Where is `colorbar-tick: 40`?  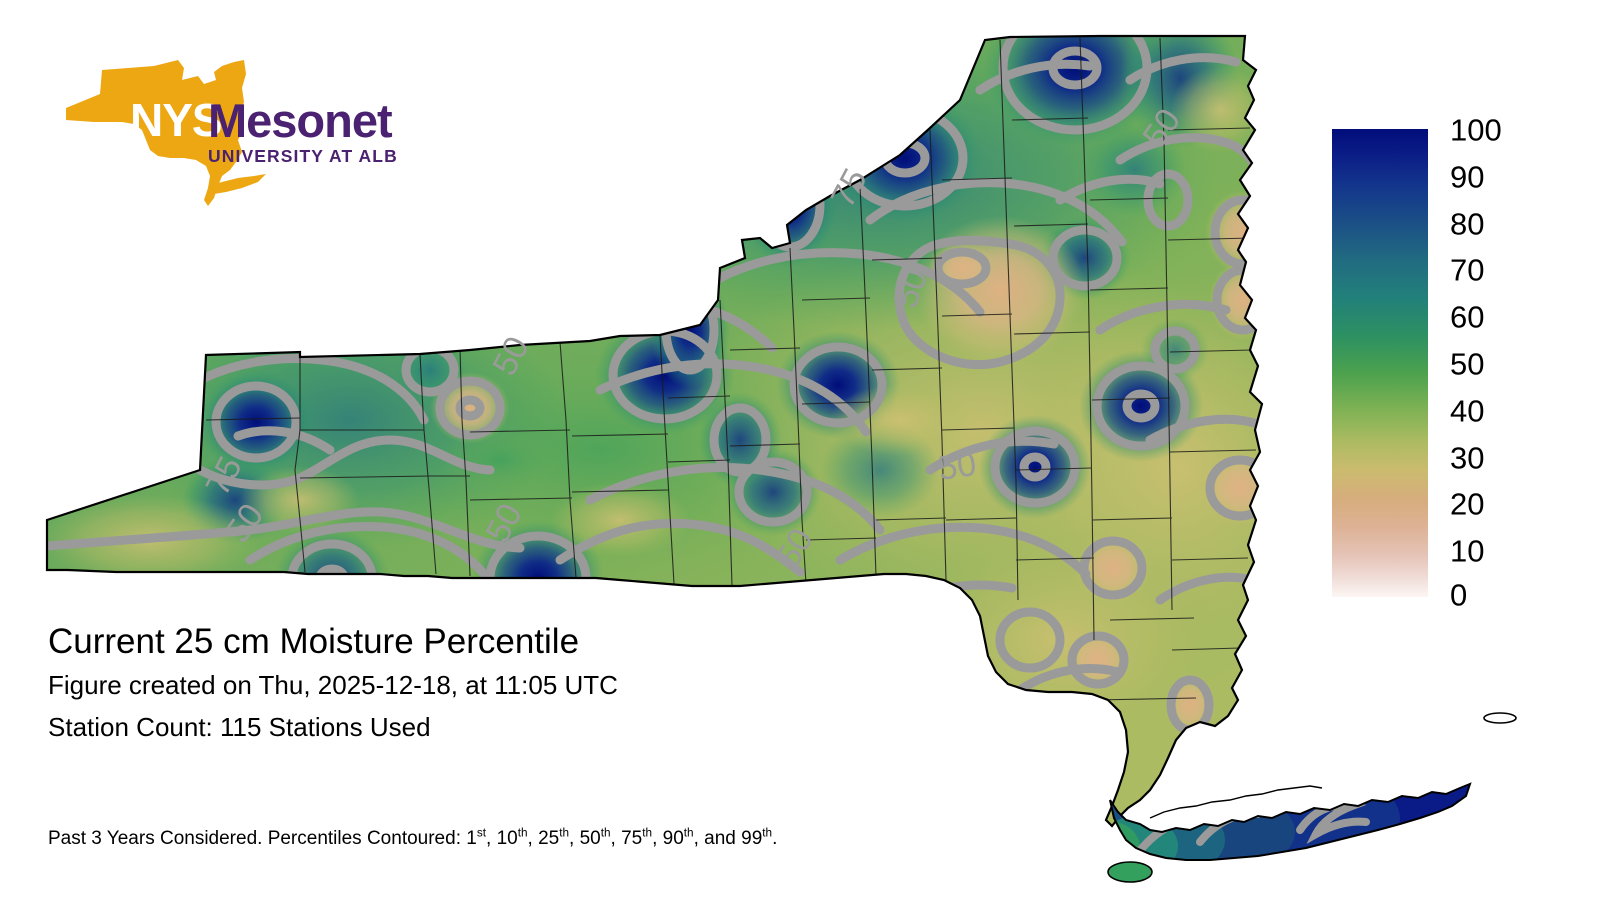
colorbar-tick: 40 is located at coordinates (1467, 411).